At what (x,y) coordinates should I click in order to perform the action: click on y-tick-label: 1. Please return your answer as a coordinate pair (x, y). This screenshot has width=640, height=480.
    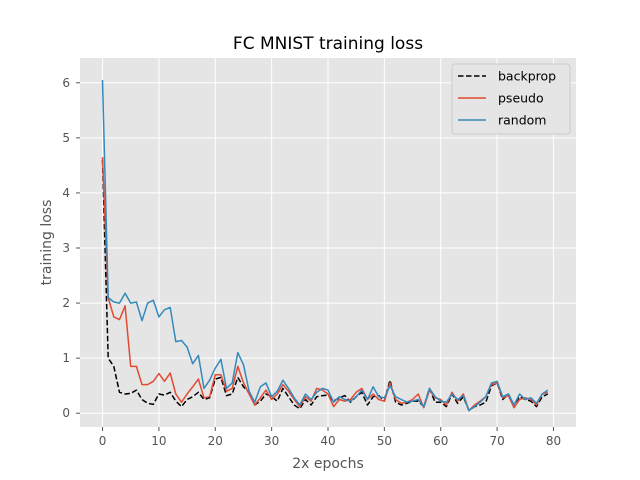
    Looking at the image, I should click on (66, 358).